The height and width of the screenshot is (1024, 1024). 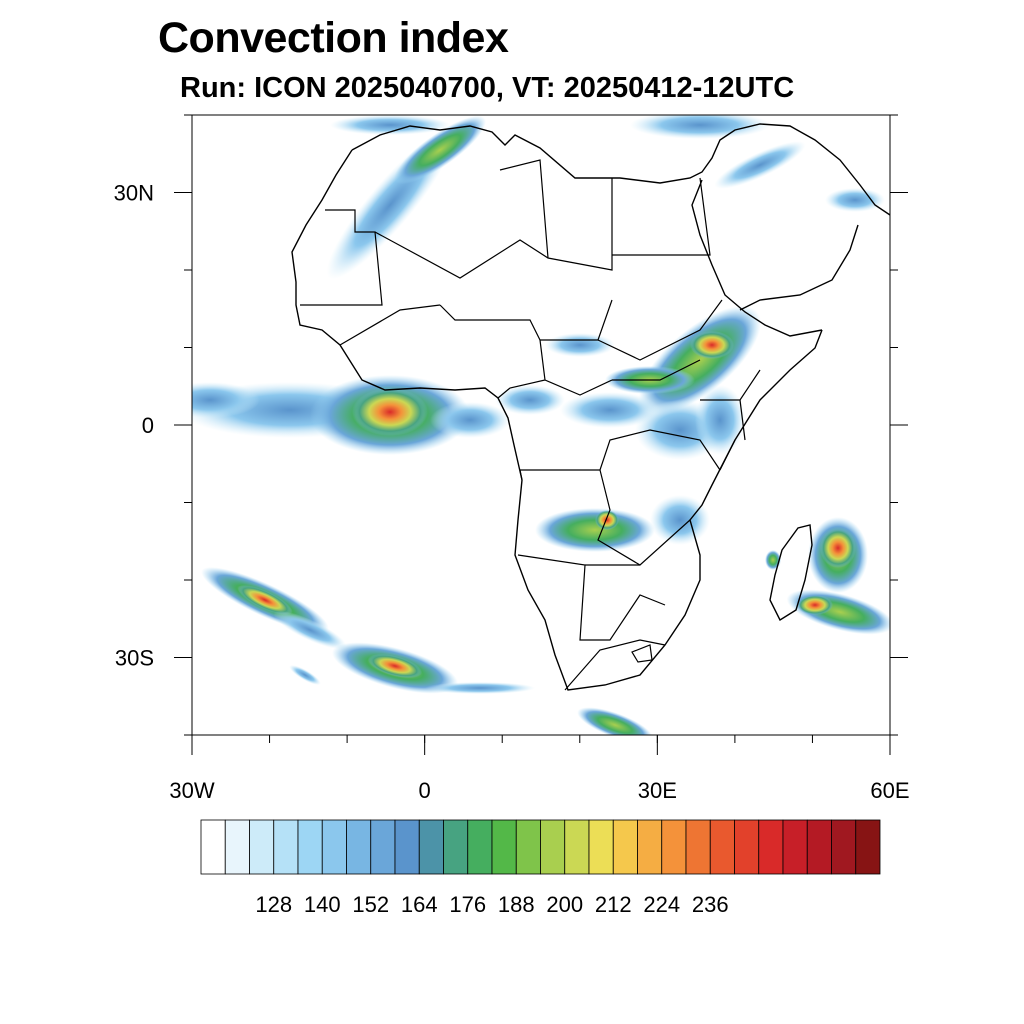 I want to click on lon-tick-label: 0, so click(x=425, y=790).